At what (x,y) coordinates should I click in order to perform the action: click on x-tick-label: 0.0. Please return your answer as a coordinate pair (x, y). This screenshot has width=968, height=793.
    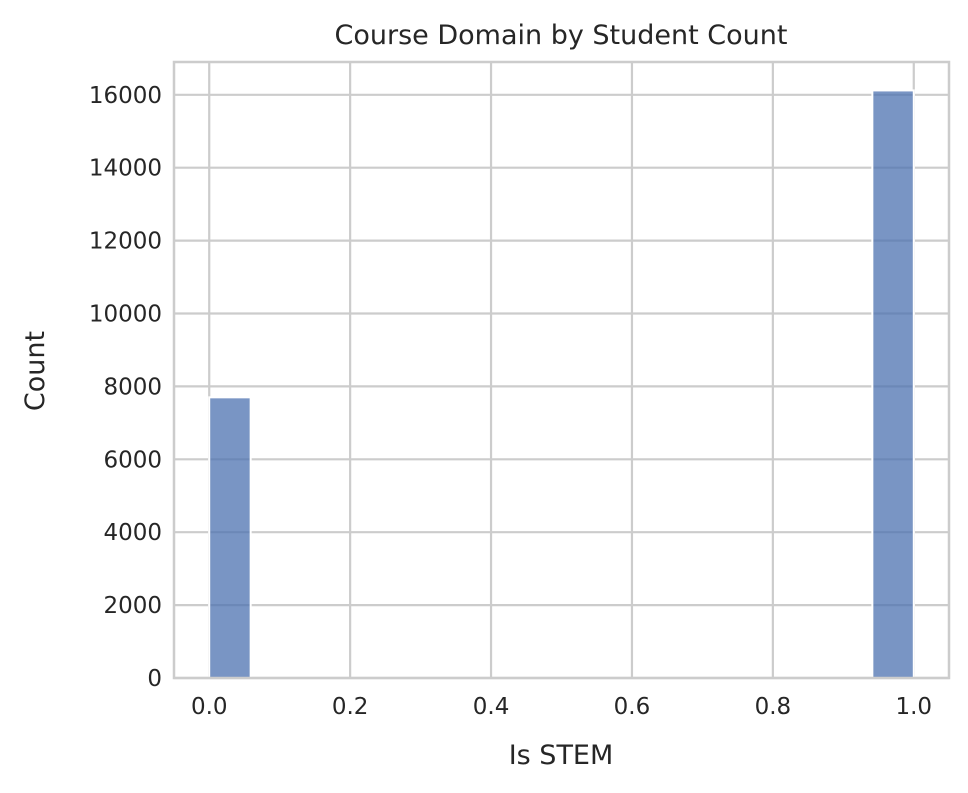
    Looking at the image, I should click on (209, 707).